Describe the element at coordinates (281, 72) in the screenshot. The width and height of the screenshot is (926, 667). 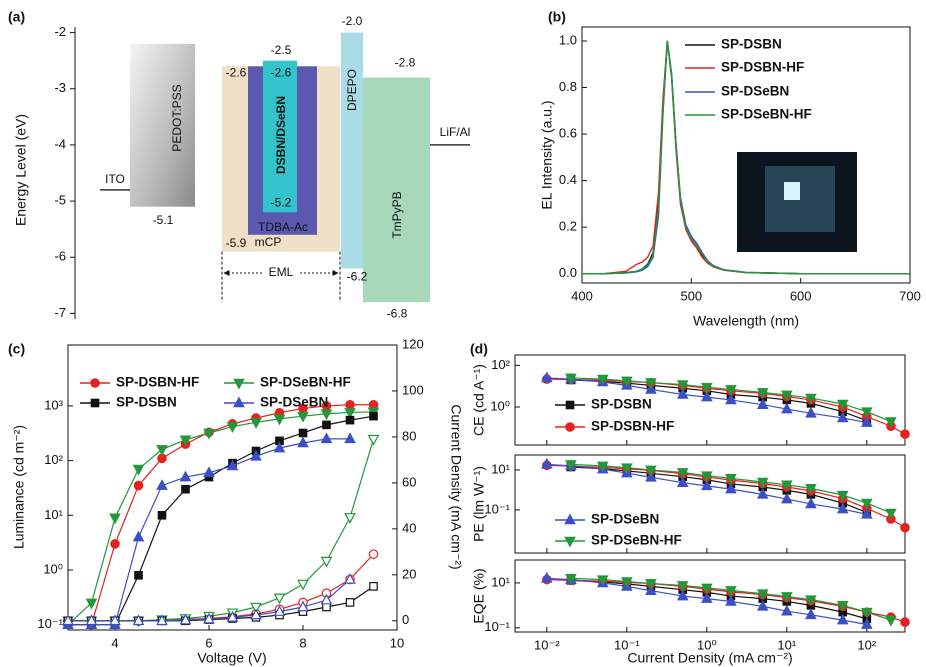
I see `level-label: -2.6` at that location.